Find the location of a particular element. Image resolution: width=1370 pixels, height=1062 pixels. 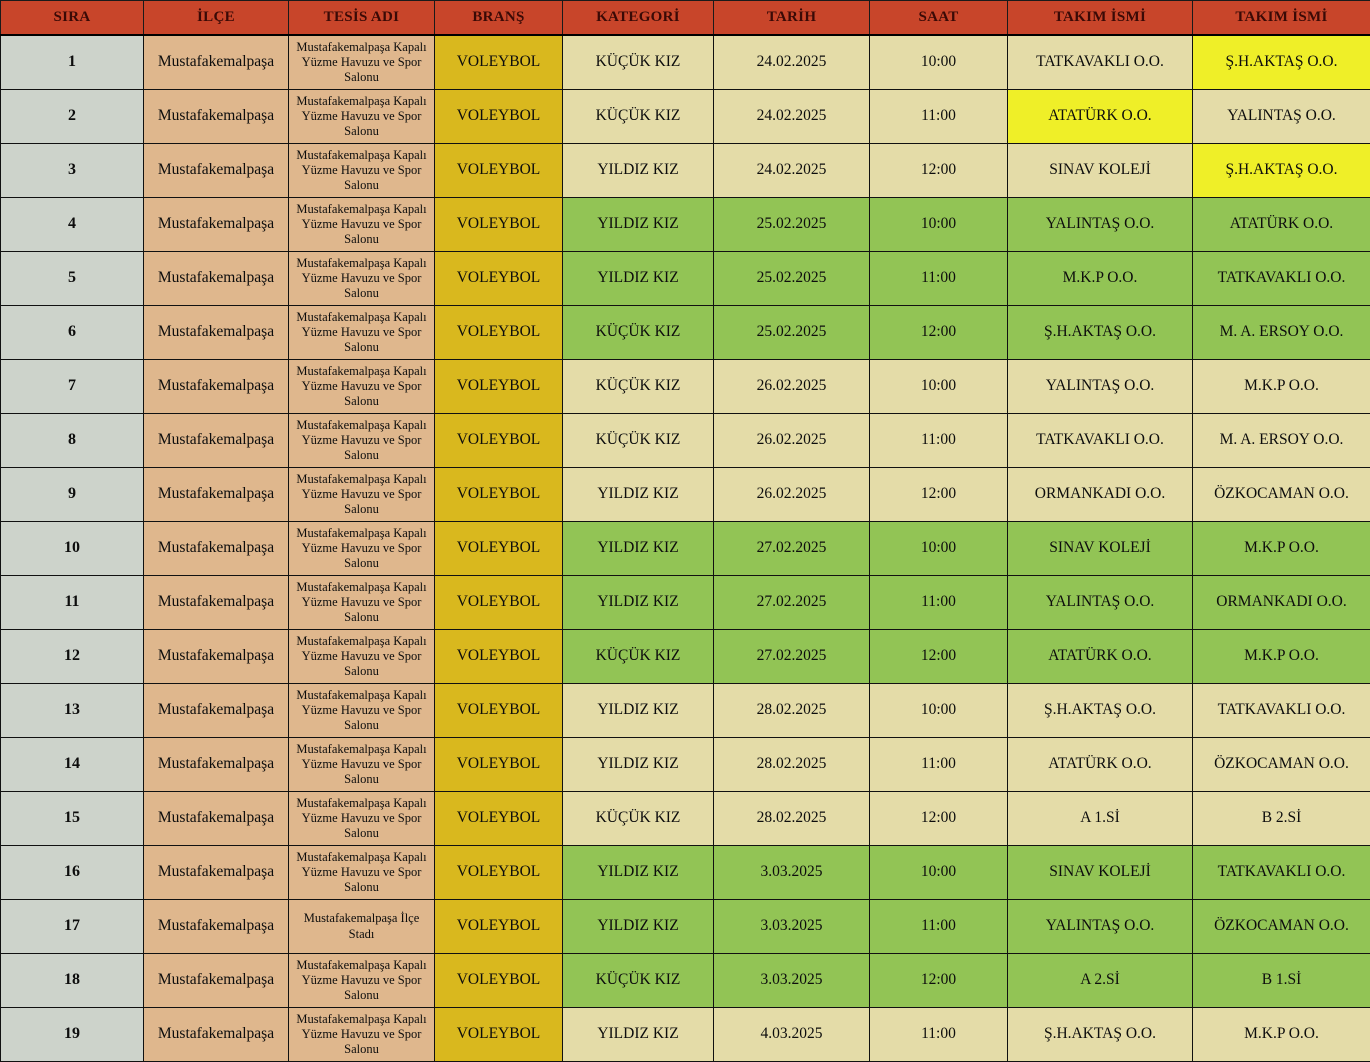

cell-sira: 17 is located at coordinates (72, 927).